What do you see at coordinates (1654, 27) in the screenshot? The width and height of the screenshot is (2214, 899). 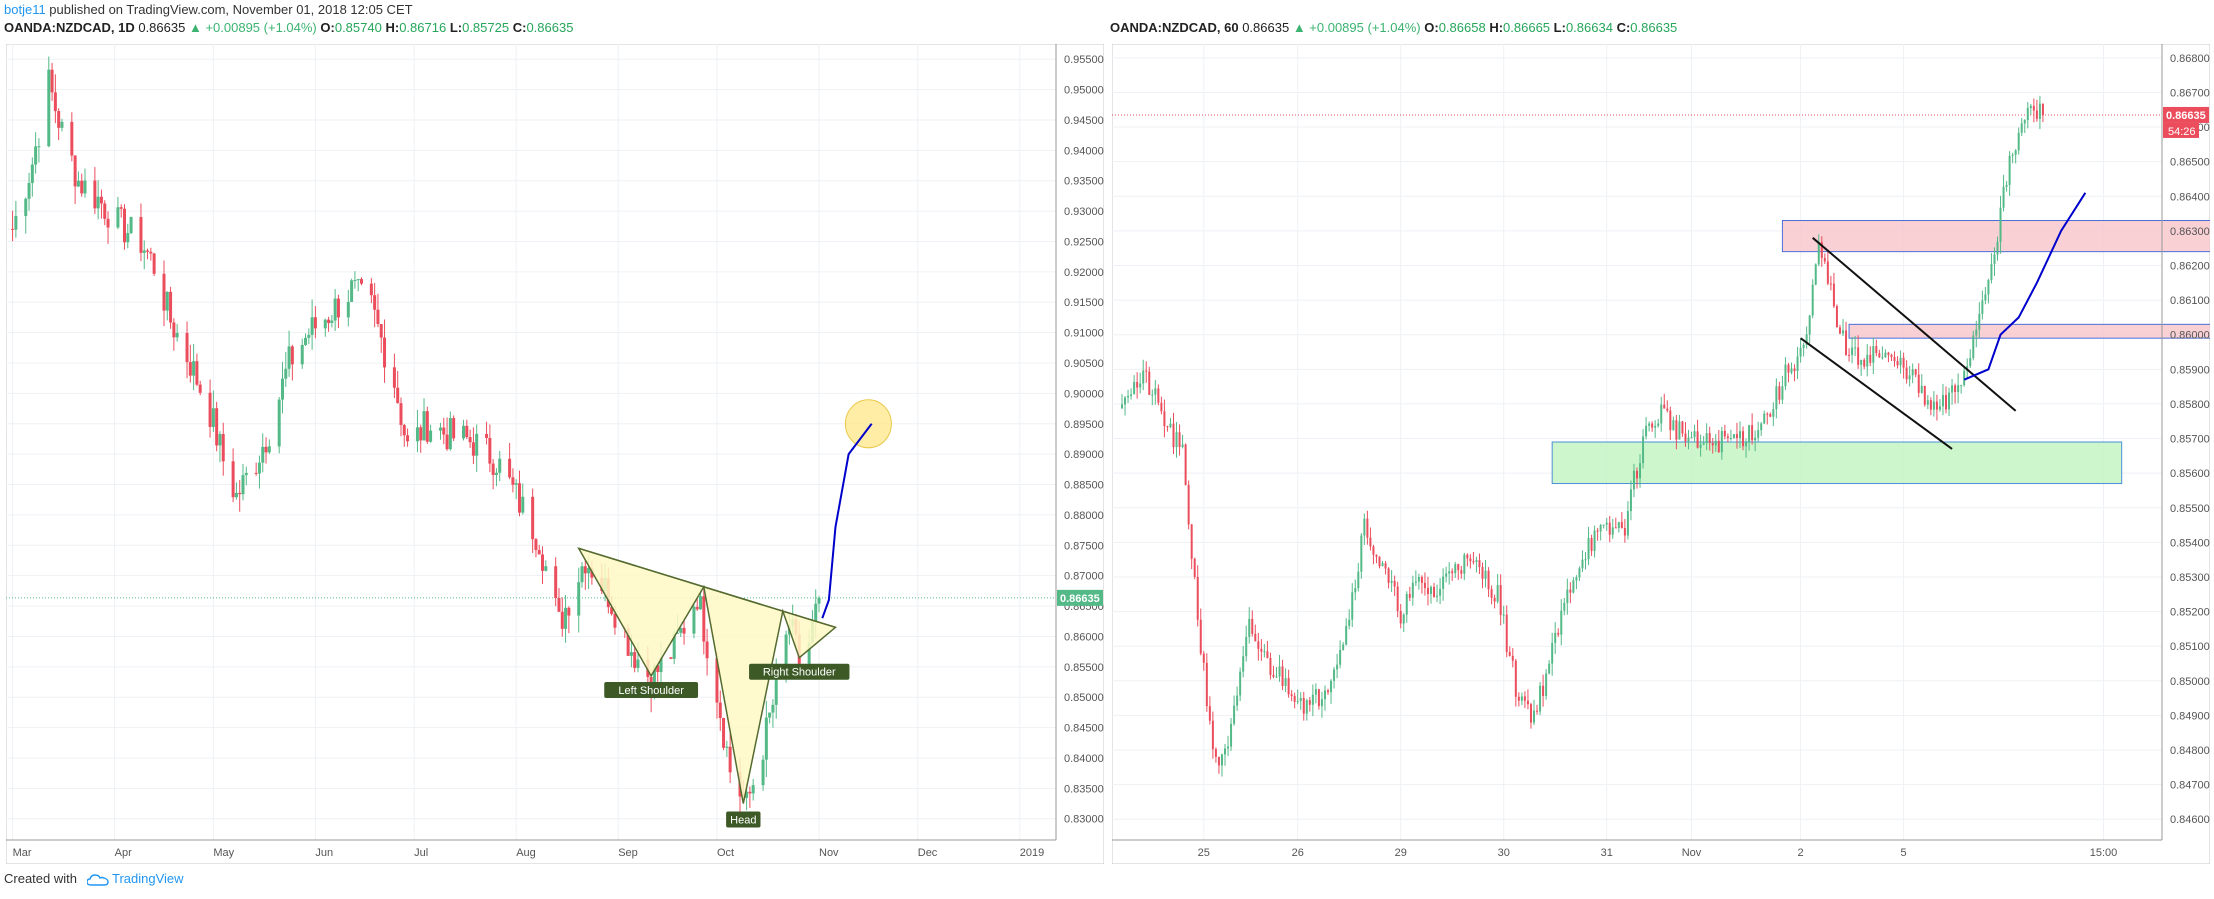 I see `right-close: 0.86635` at bounding box center [1654, 27].